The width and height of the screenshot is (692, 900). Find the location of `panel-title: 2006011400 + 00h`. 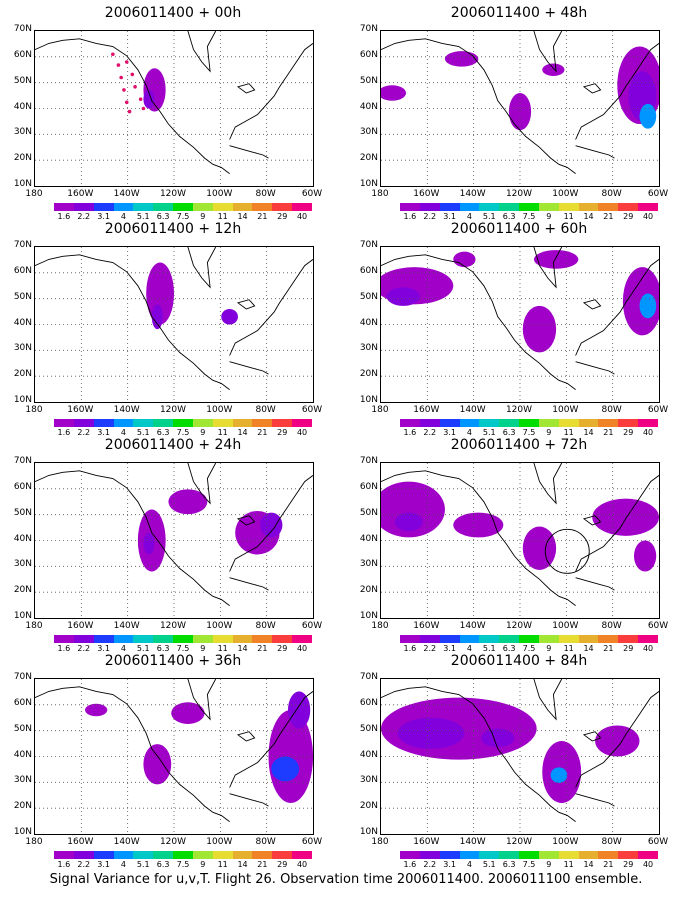

panel-title: 2006011400 + 00h is located at coordinates (173, 13).